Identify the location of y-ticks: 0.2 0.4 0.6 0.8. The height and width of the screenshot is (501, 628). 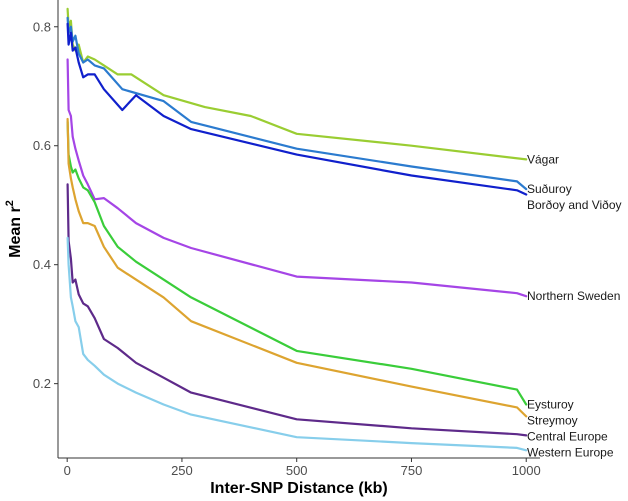
(45, 205).